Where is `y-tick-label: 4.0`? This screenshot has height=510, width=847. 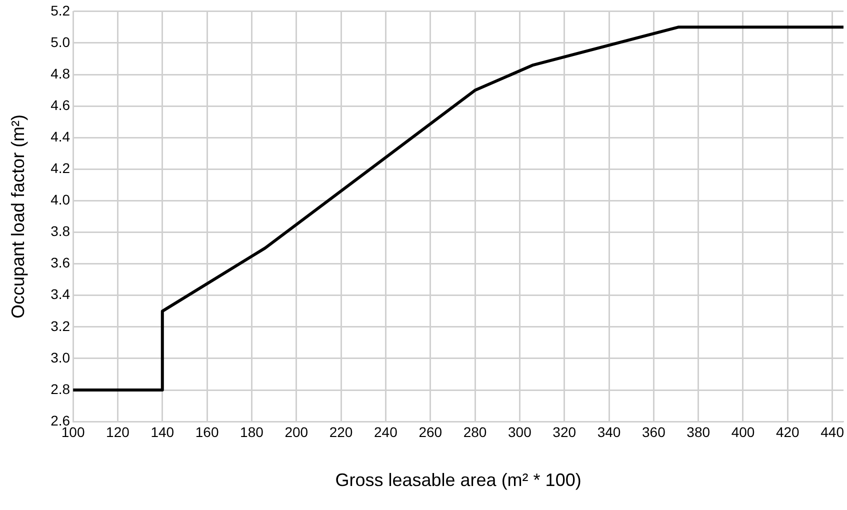
y-tick-label: 4.0 is located at coordinates (60, 200).